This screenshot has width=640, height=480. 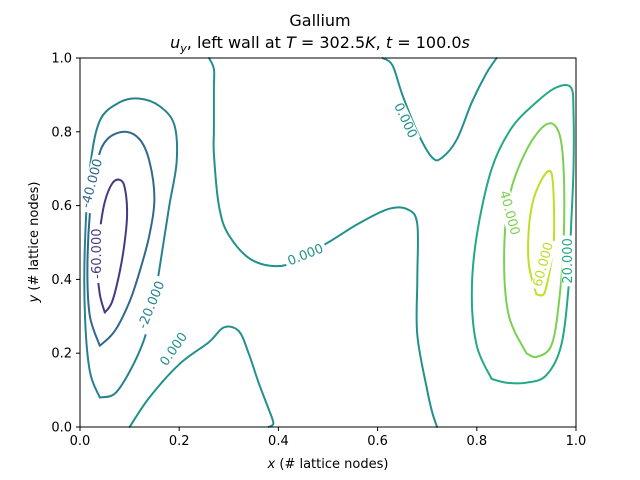 I want to click on contour-label--60.000-background, so click(x=97, y=253).